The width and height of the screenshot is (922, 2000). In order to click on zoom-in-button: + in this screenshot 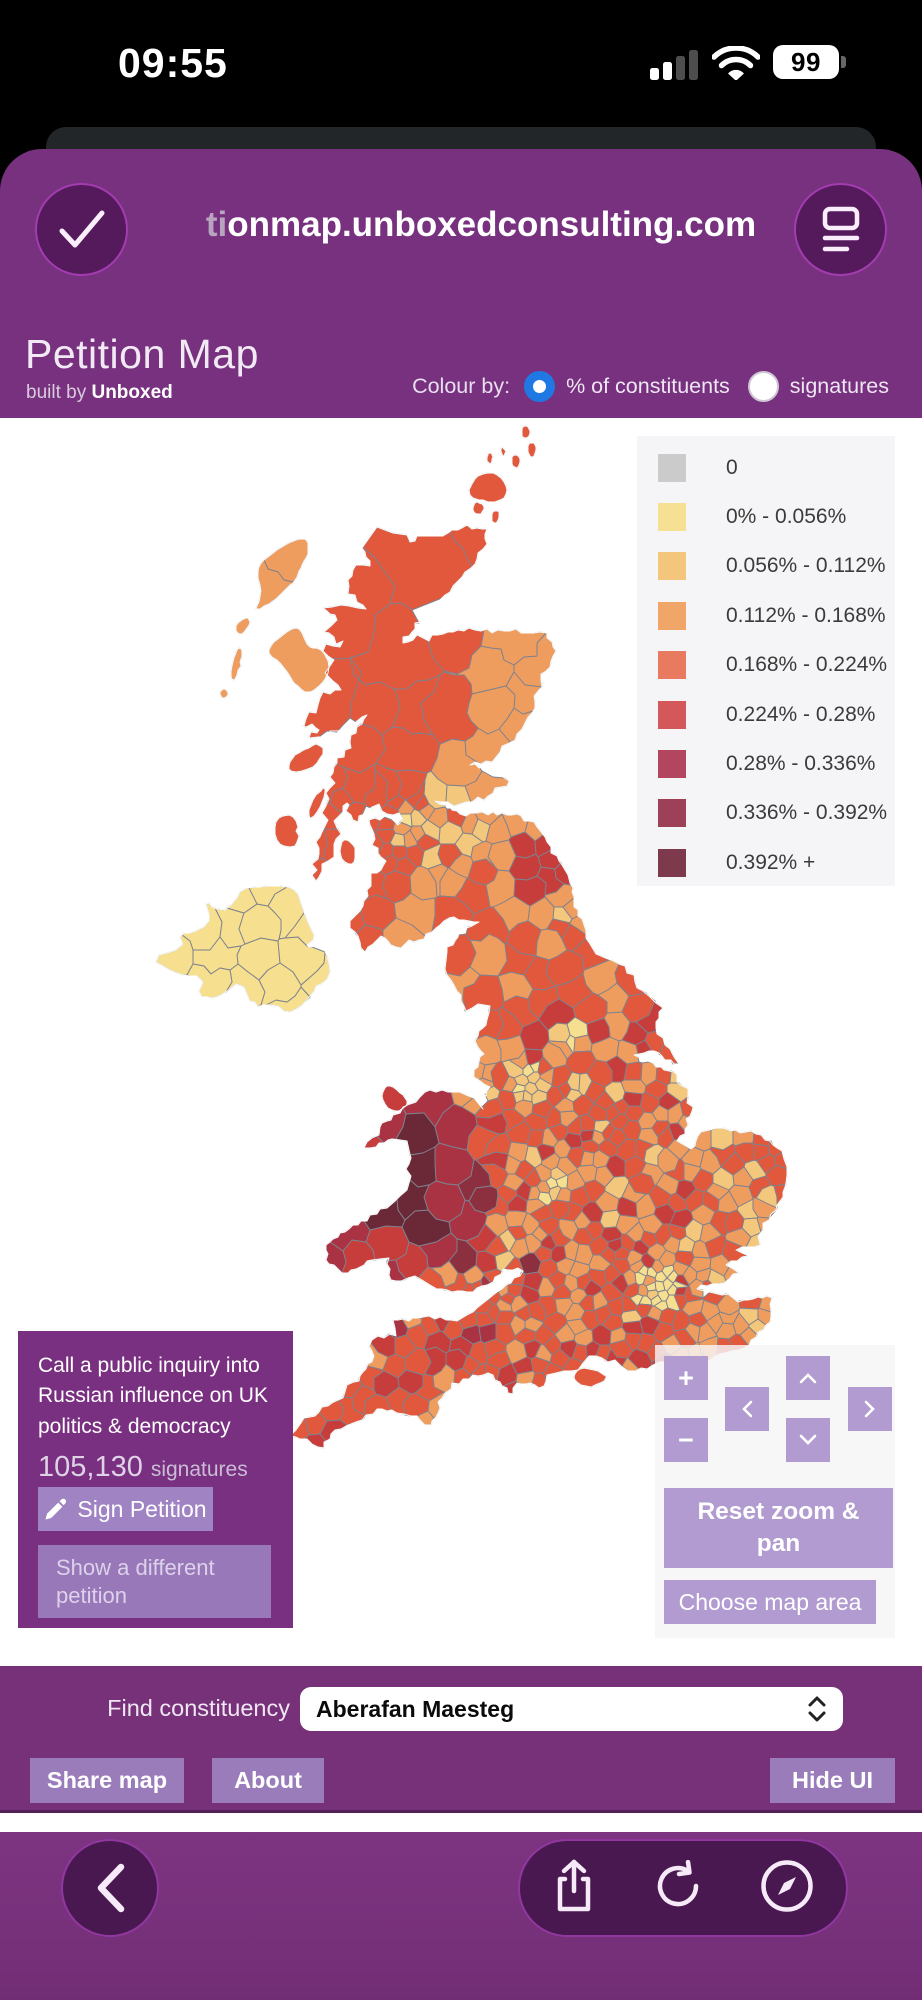, I will do `click(686, 1378)`.